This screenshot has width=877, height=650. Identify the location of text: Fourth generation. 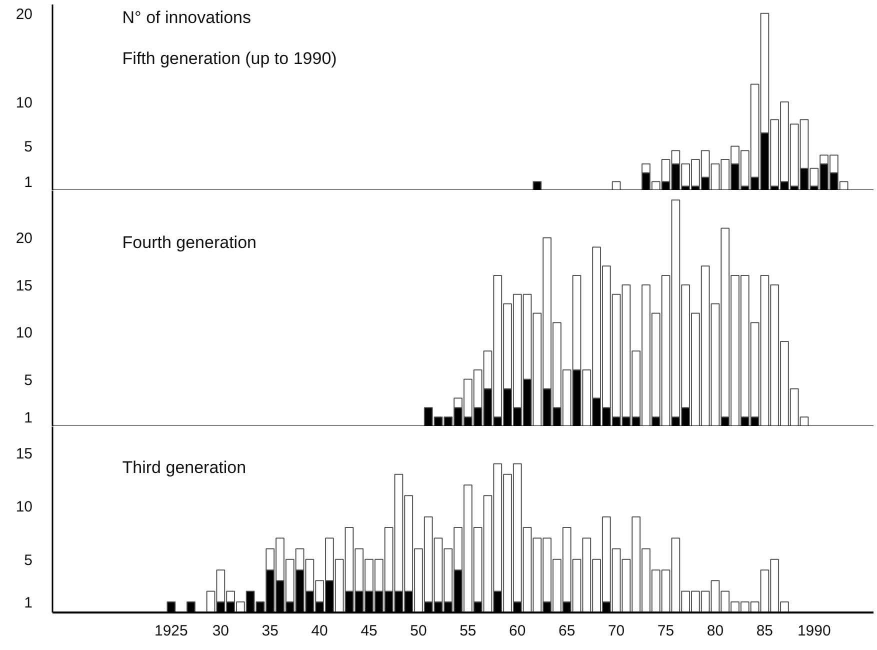
(189, 242).